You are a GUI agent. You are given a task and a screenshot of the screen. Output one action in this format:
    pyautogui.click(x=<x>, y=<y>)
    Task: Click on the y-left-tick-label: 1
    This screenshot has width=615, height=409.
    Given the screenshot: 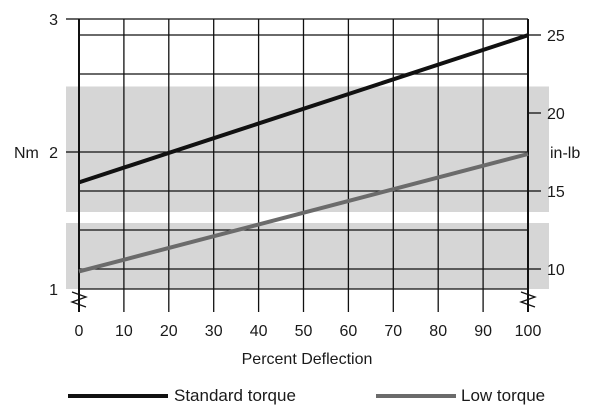 What is the action you would take?
    pyautogui.click(x=53, y=290)
    